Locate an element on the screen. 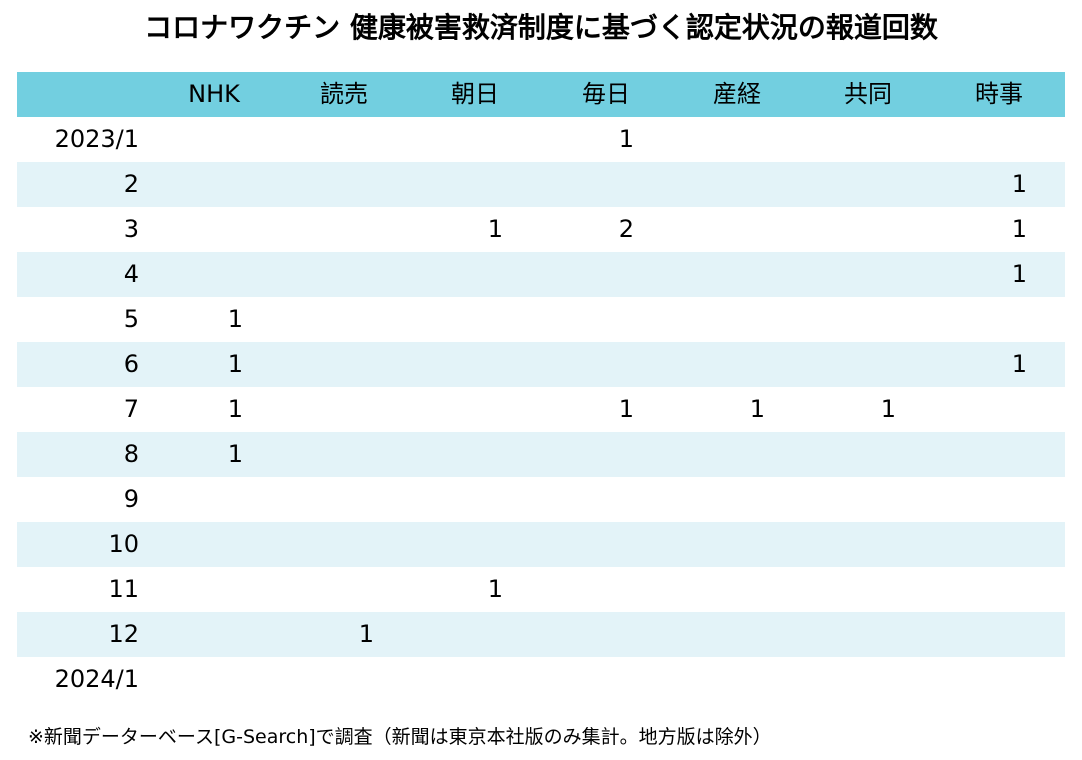  chart-title: コロナワクチン 健康被害救済制度に基づく認定状況の報道回数 is located at coordinates (541, 27).